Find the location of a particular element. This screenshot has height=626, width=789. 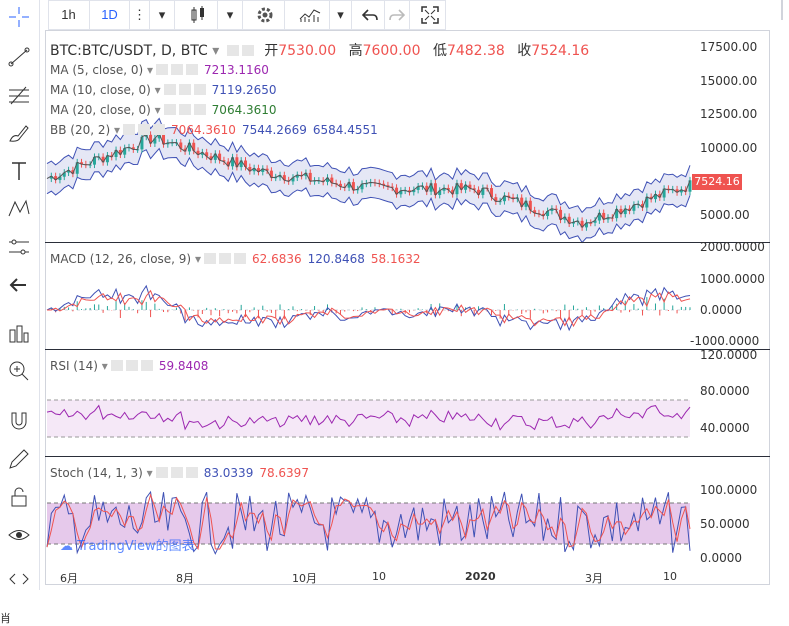

bb-legend: BB (20, 2) ▾ 7064.3610 7544.2669 6584.4551 is located at coordinates (214, 130).